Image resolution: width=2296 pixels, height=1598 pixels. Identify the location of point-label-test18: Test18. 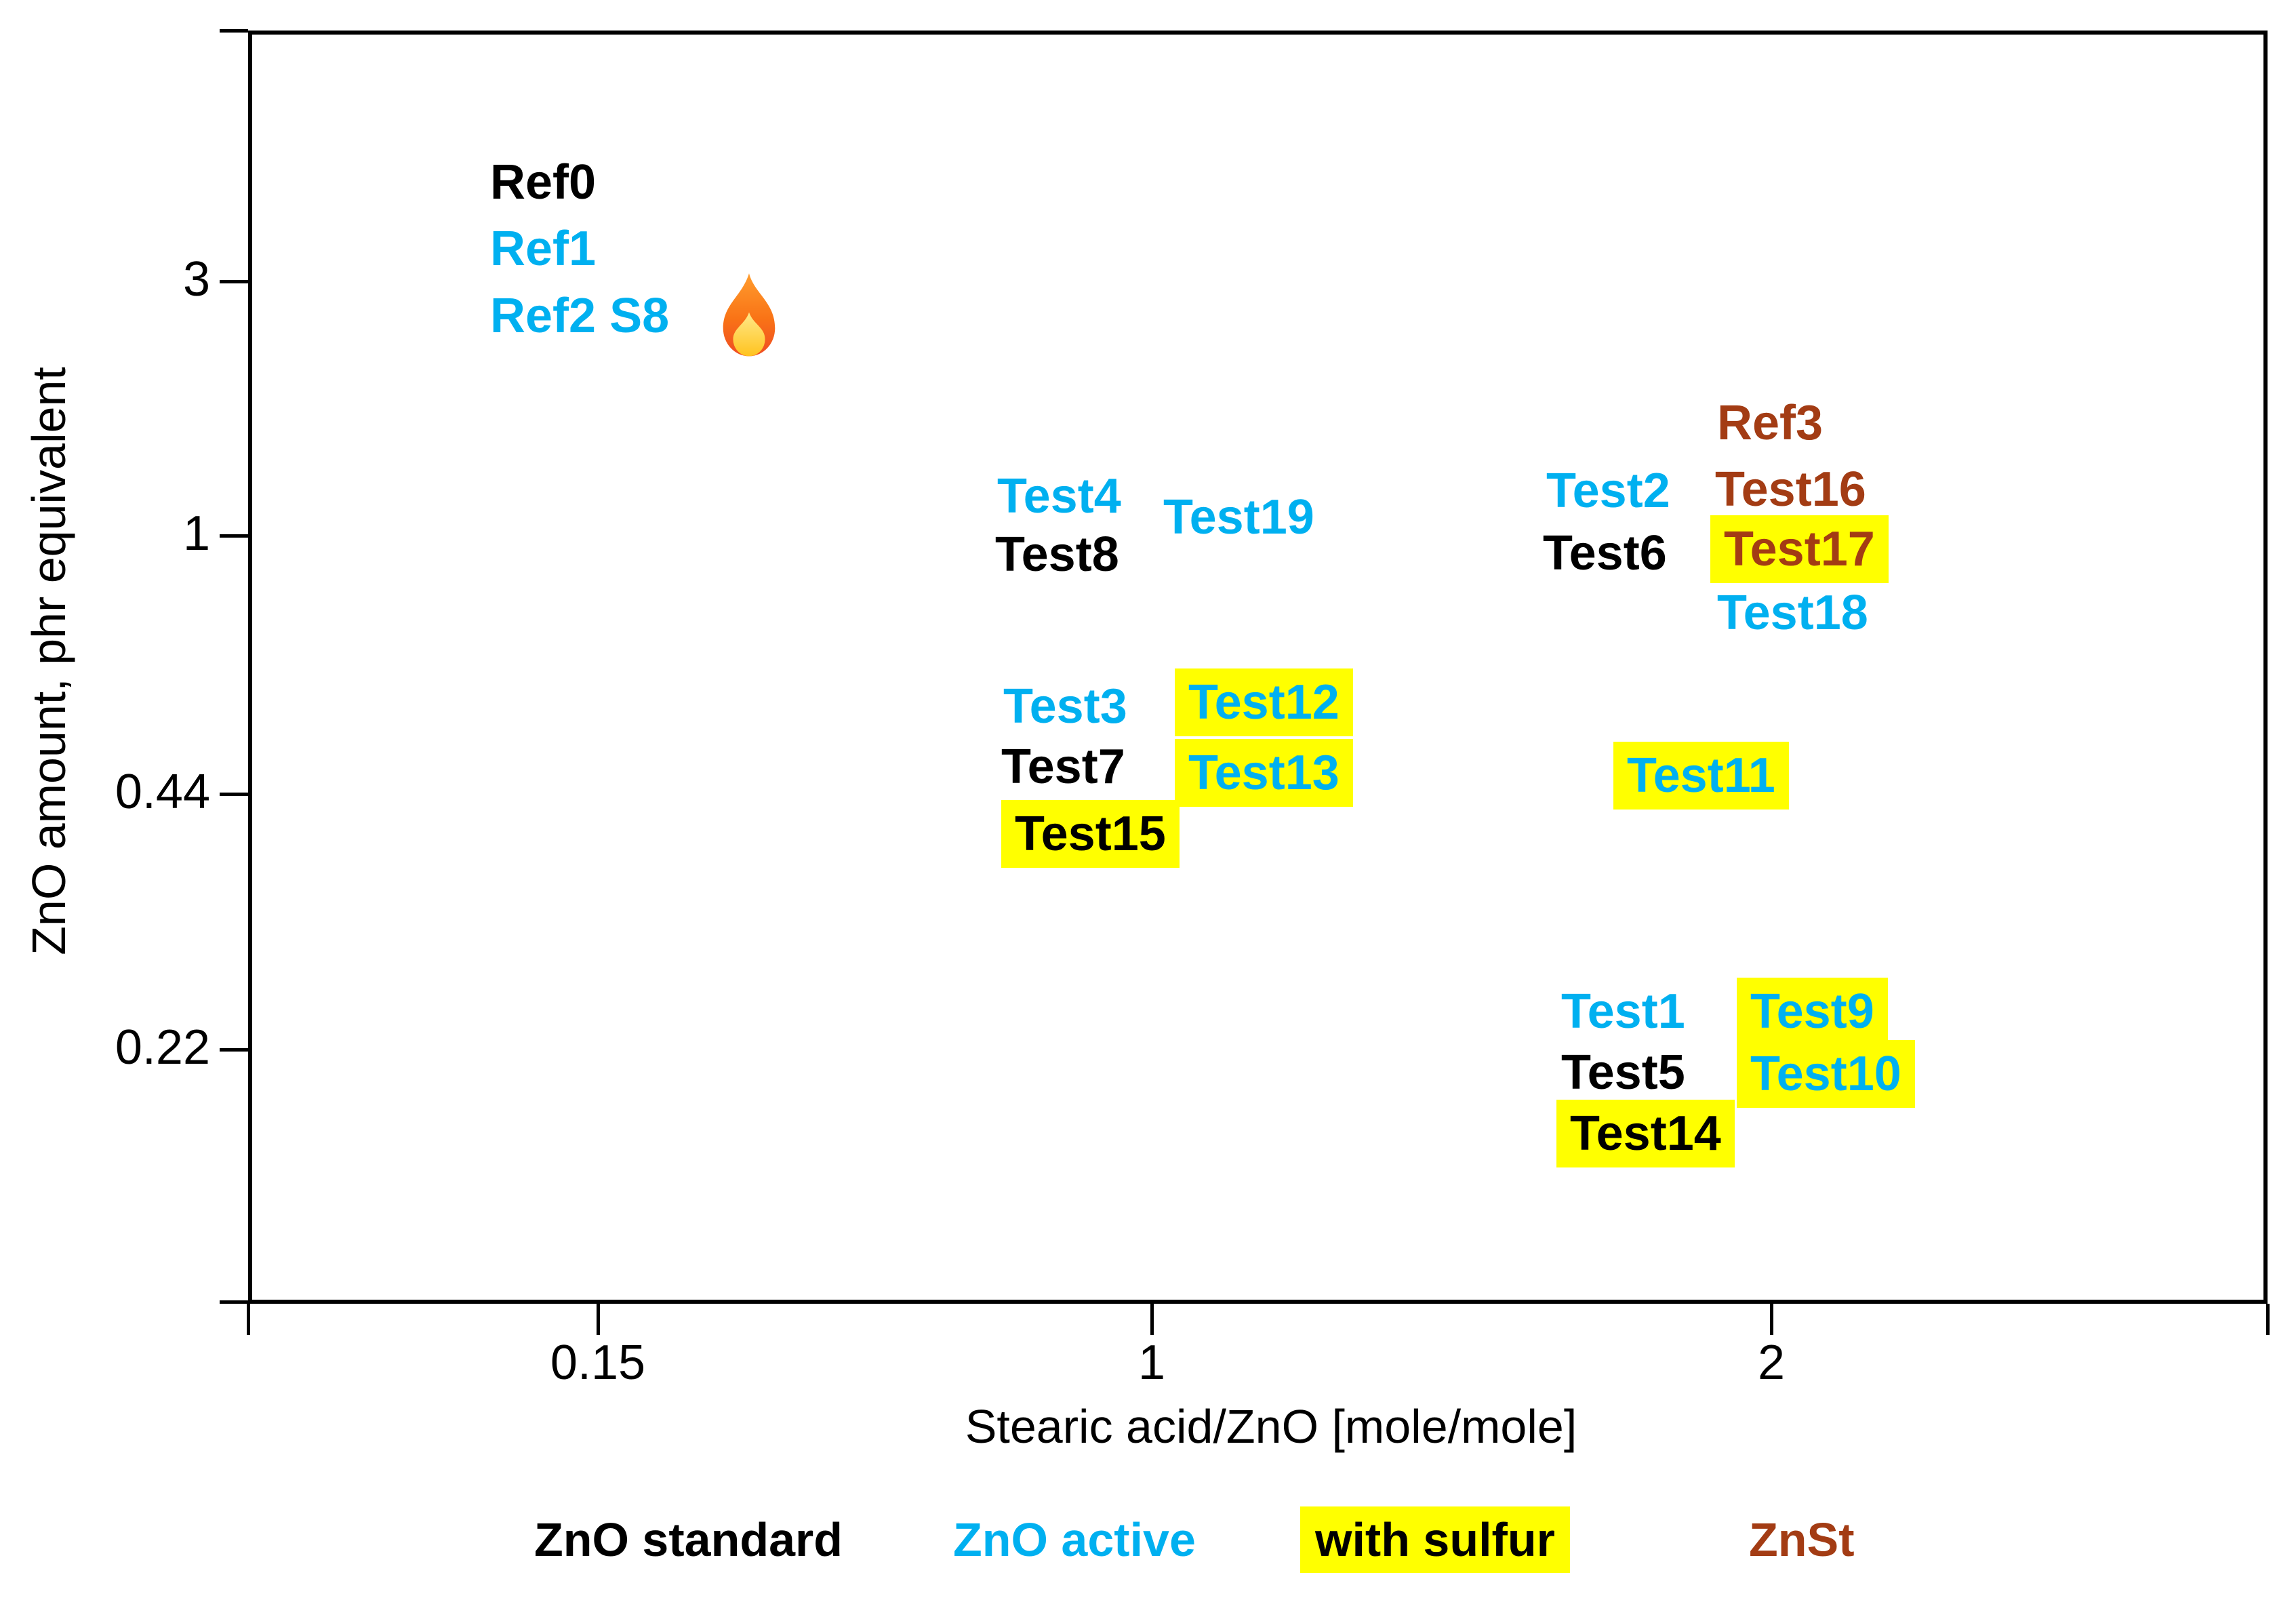
(1792, 613).